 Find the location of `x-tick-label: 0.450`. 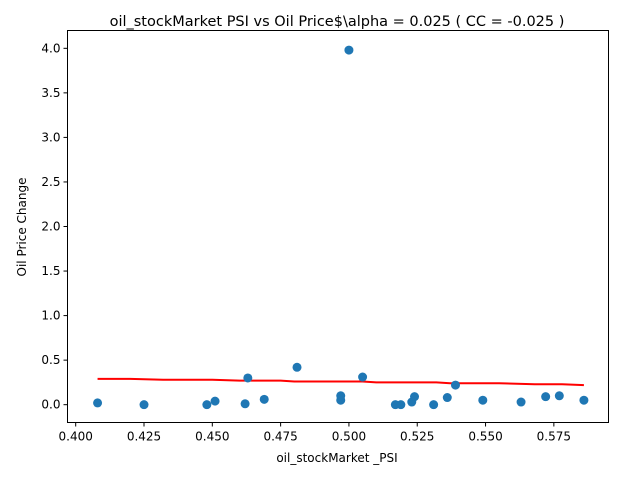

x-tick-label: 0.450 is located at coordinates (212, 437).